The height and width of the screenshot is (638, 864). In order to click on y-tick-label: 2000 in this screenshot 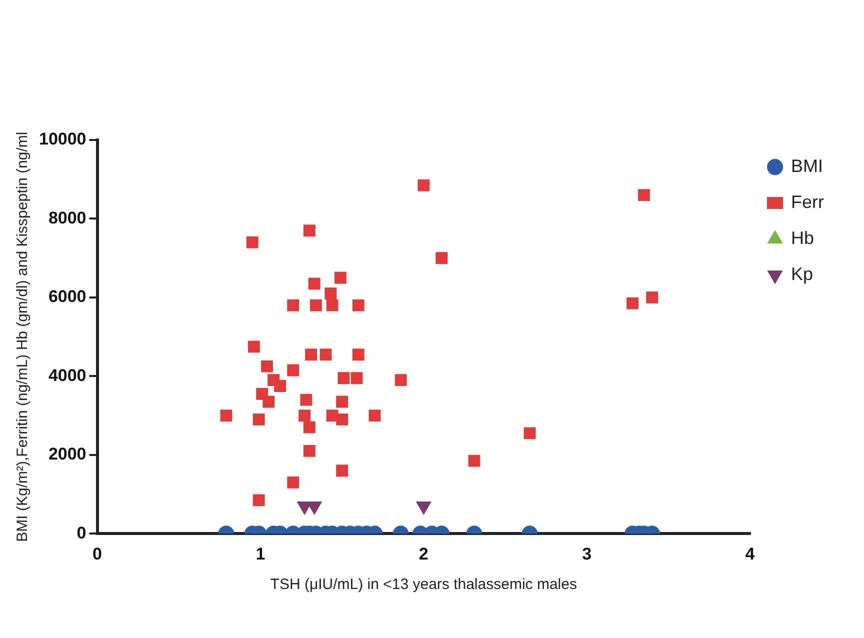, I will do `click(67, 454)`.